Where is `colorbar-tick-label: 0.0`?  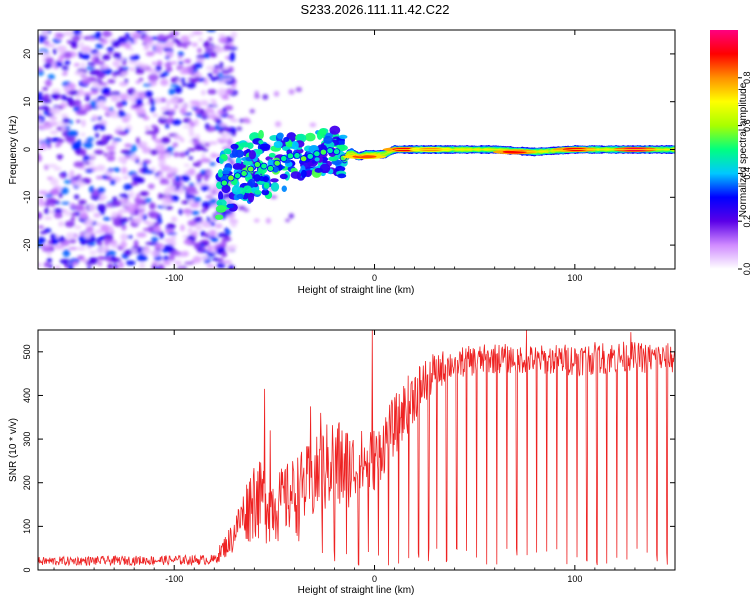 colorbar-tick-label: 0.0 is located at coordinates (746, 269).